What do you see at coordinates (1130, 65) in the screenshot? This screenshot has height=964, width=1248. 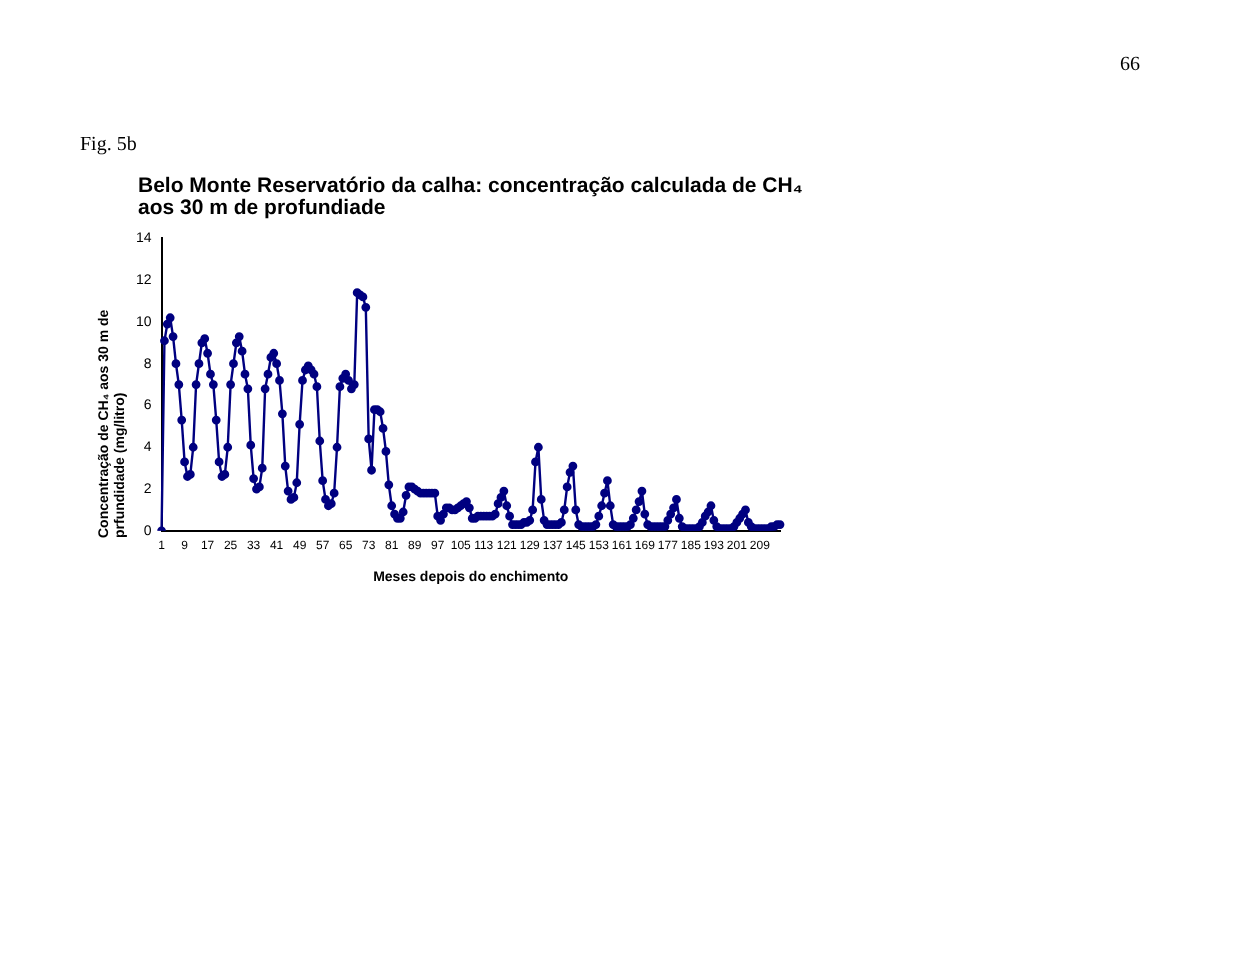 I see `text: 66` at bounding box center [1130, 65].